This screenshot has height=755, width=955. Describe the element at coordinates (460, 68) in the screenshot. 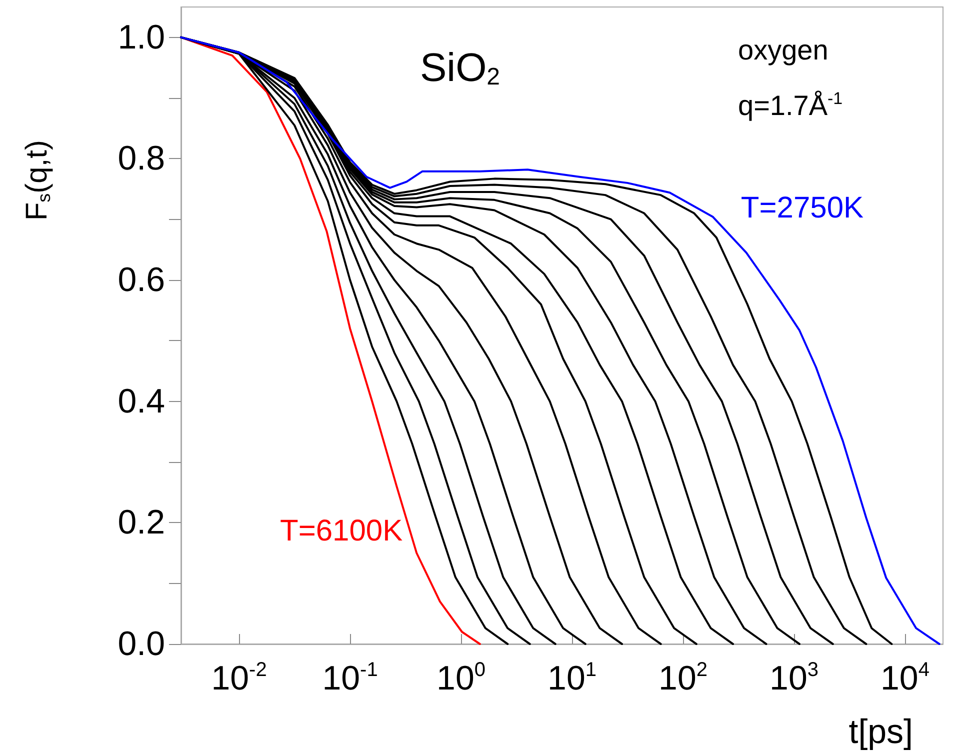

I see `annotation: SiO2` at that location.